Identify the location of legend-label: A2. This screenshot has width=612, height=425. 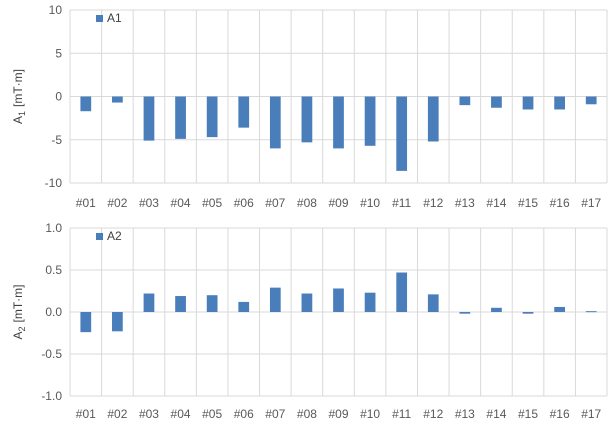
(114, 236).